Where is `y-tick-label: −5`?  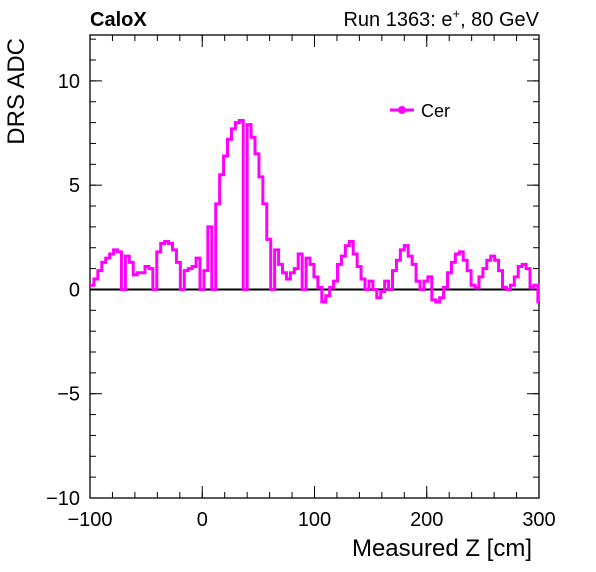 y-tick-label: −5 is located at coordinates (68, 395).